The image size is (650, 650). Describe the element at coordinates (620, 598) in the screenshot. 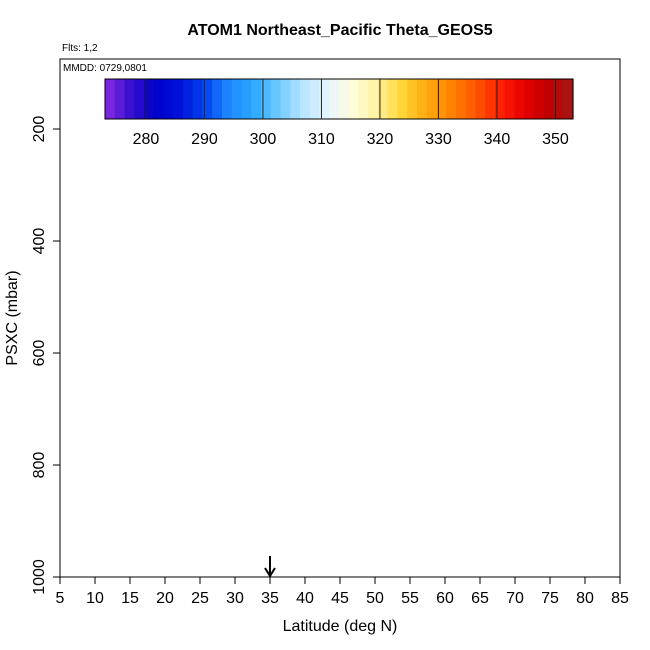

I see `x-tick-label: 85` at that location.